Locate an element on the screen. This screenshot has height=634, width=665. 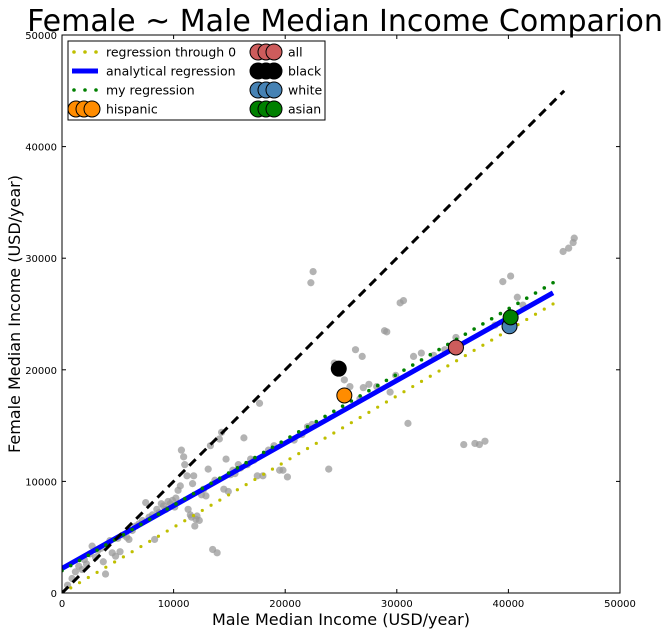
x-tick-label: 30000 is located at coordinates (397, 604).